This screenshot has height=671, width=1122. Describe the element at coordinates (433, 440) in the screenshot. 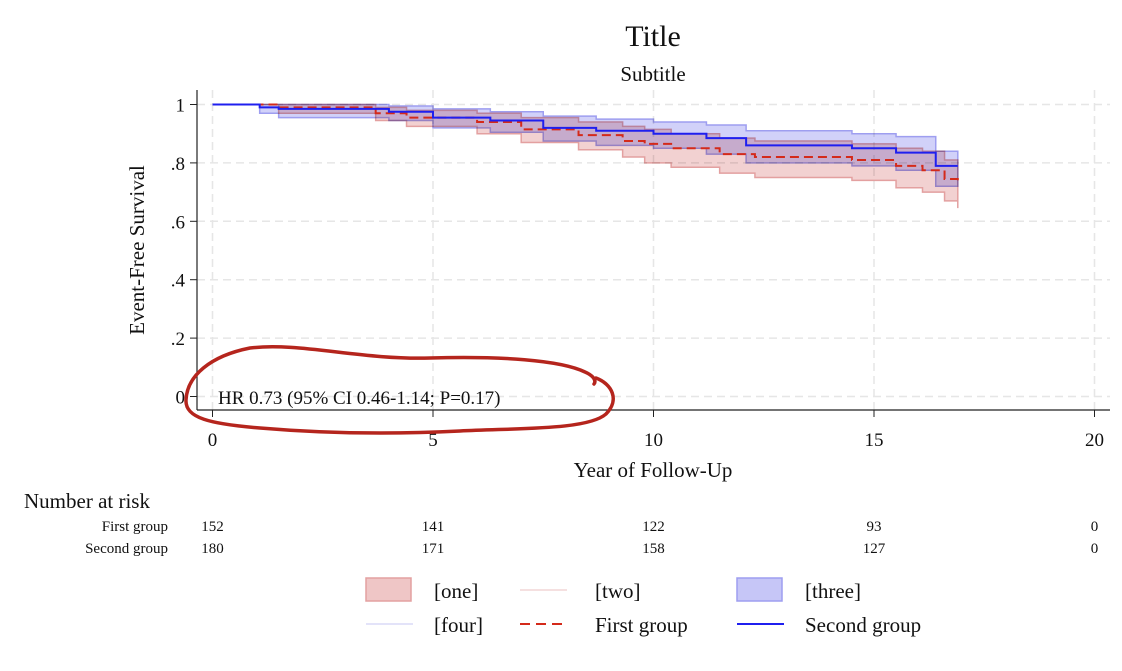

I see `x-tick-label: 5` at that location.